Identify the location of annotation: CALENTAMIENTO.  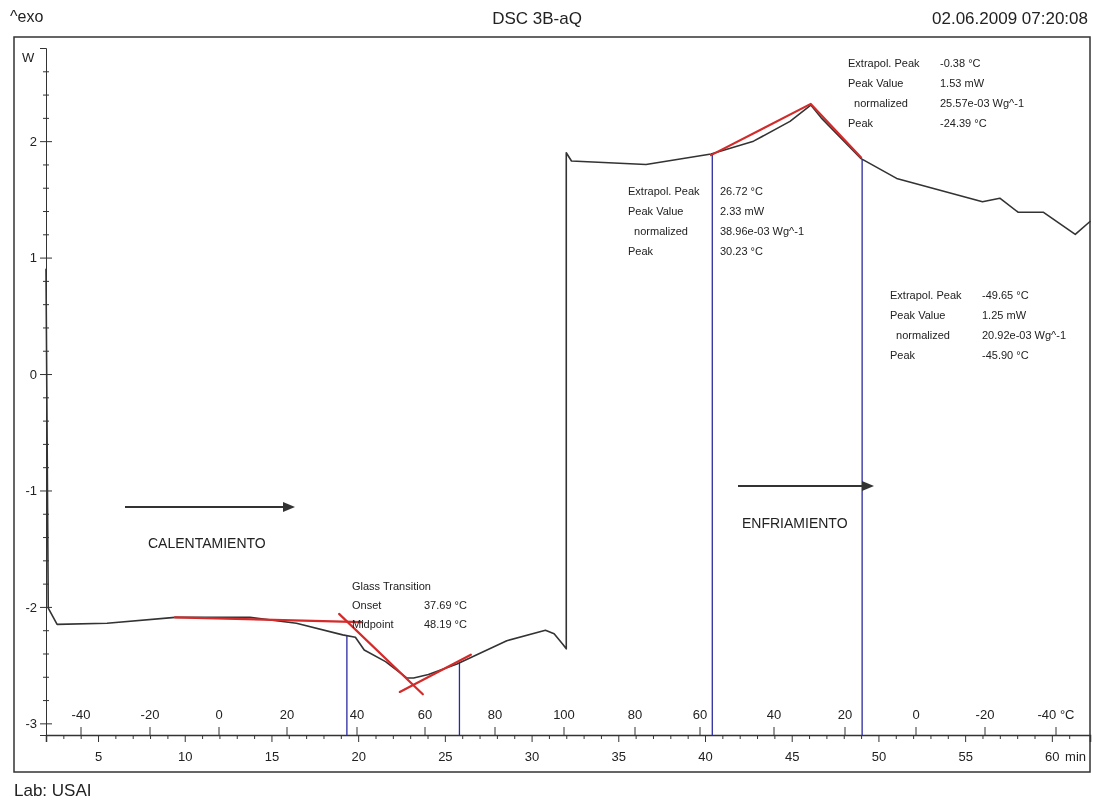
(207, 543).